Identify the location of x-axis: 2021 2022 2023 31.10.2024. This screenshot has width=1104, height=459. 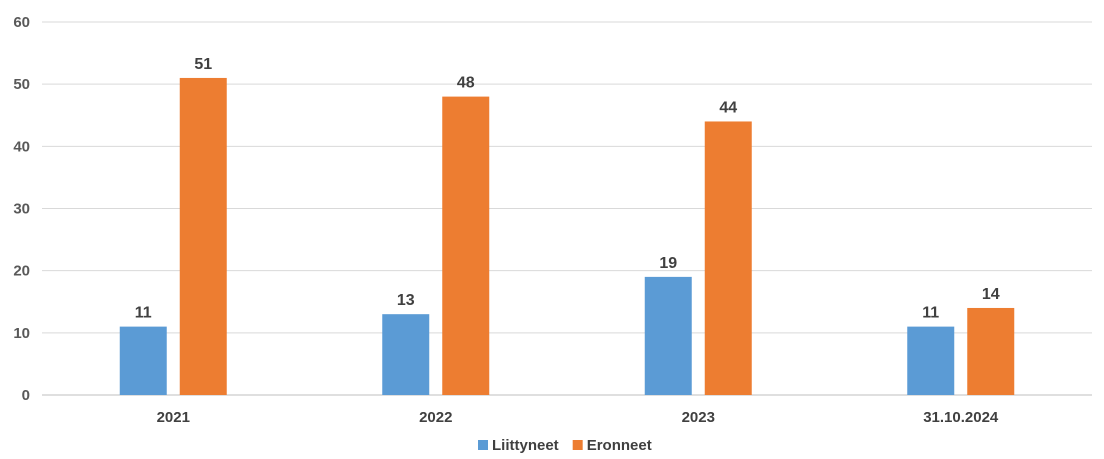
(578, 417).